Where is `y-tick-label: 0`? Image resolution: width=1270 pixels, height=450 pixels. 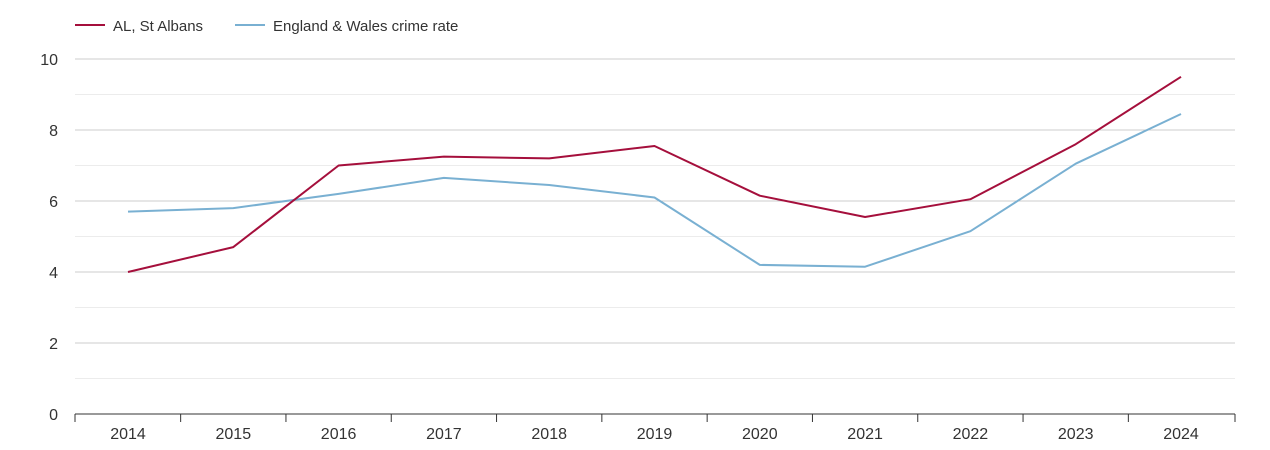 y-tick-label: 0 is located at coordinates (53, 415).